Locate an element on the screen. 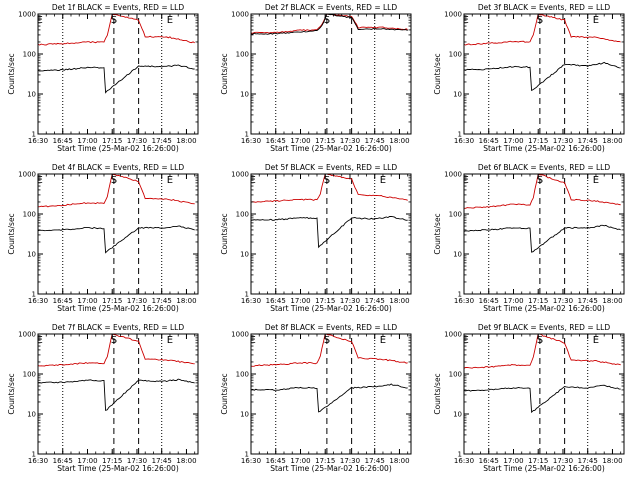  panel-title: Det 5f BLACK = Events, RED = LLD is located at coordinates (331, 167).